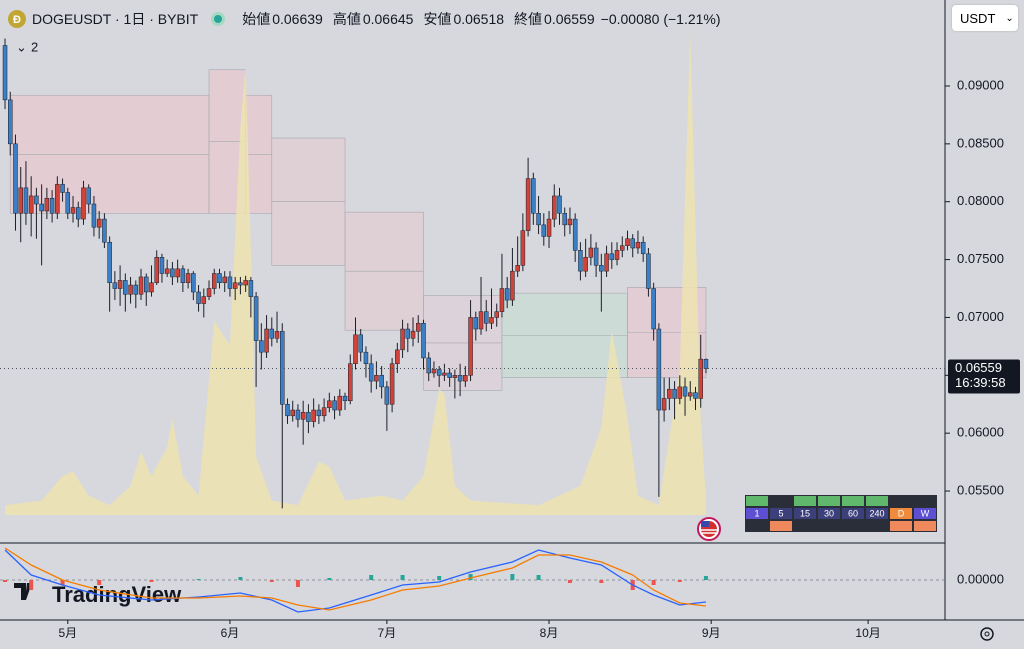 This screenshot has height=649, width=1024. What do you see at coordinates (115, 19) in the screenshot?
I see `symbol: DOGEUSDT · 1日 · BYBIT` at bounding box center [115, 19].